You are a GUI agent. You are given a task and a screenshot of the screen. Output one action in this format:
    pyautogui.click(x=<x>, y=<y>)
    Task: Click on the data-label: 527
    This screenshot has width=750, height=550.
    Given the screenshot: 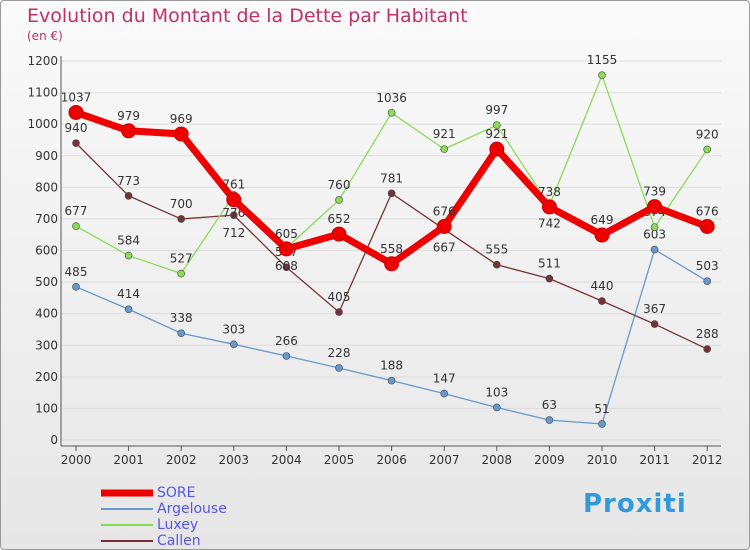 What is the action you would take?
    pyautogui.click(x=181, y=259)
    